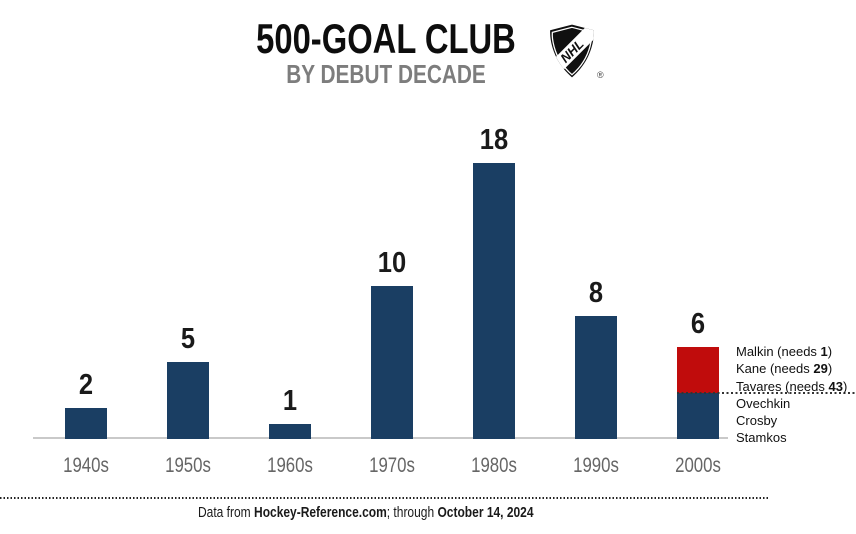 This screenshot has height=534, width=856. What do you see at coordinates (187, 339) in the screenshot?
I see `bar-value-label: 5` at bounding box center [187, 339].